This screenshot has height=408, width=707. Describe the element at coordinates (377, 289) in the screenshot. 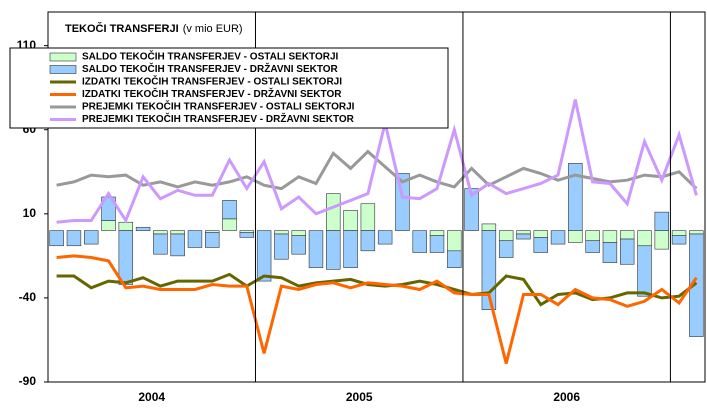

I see `line` at that location.